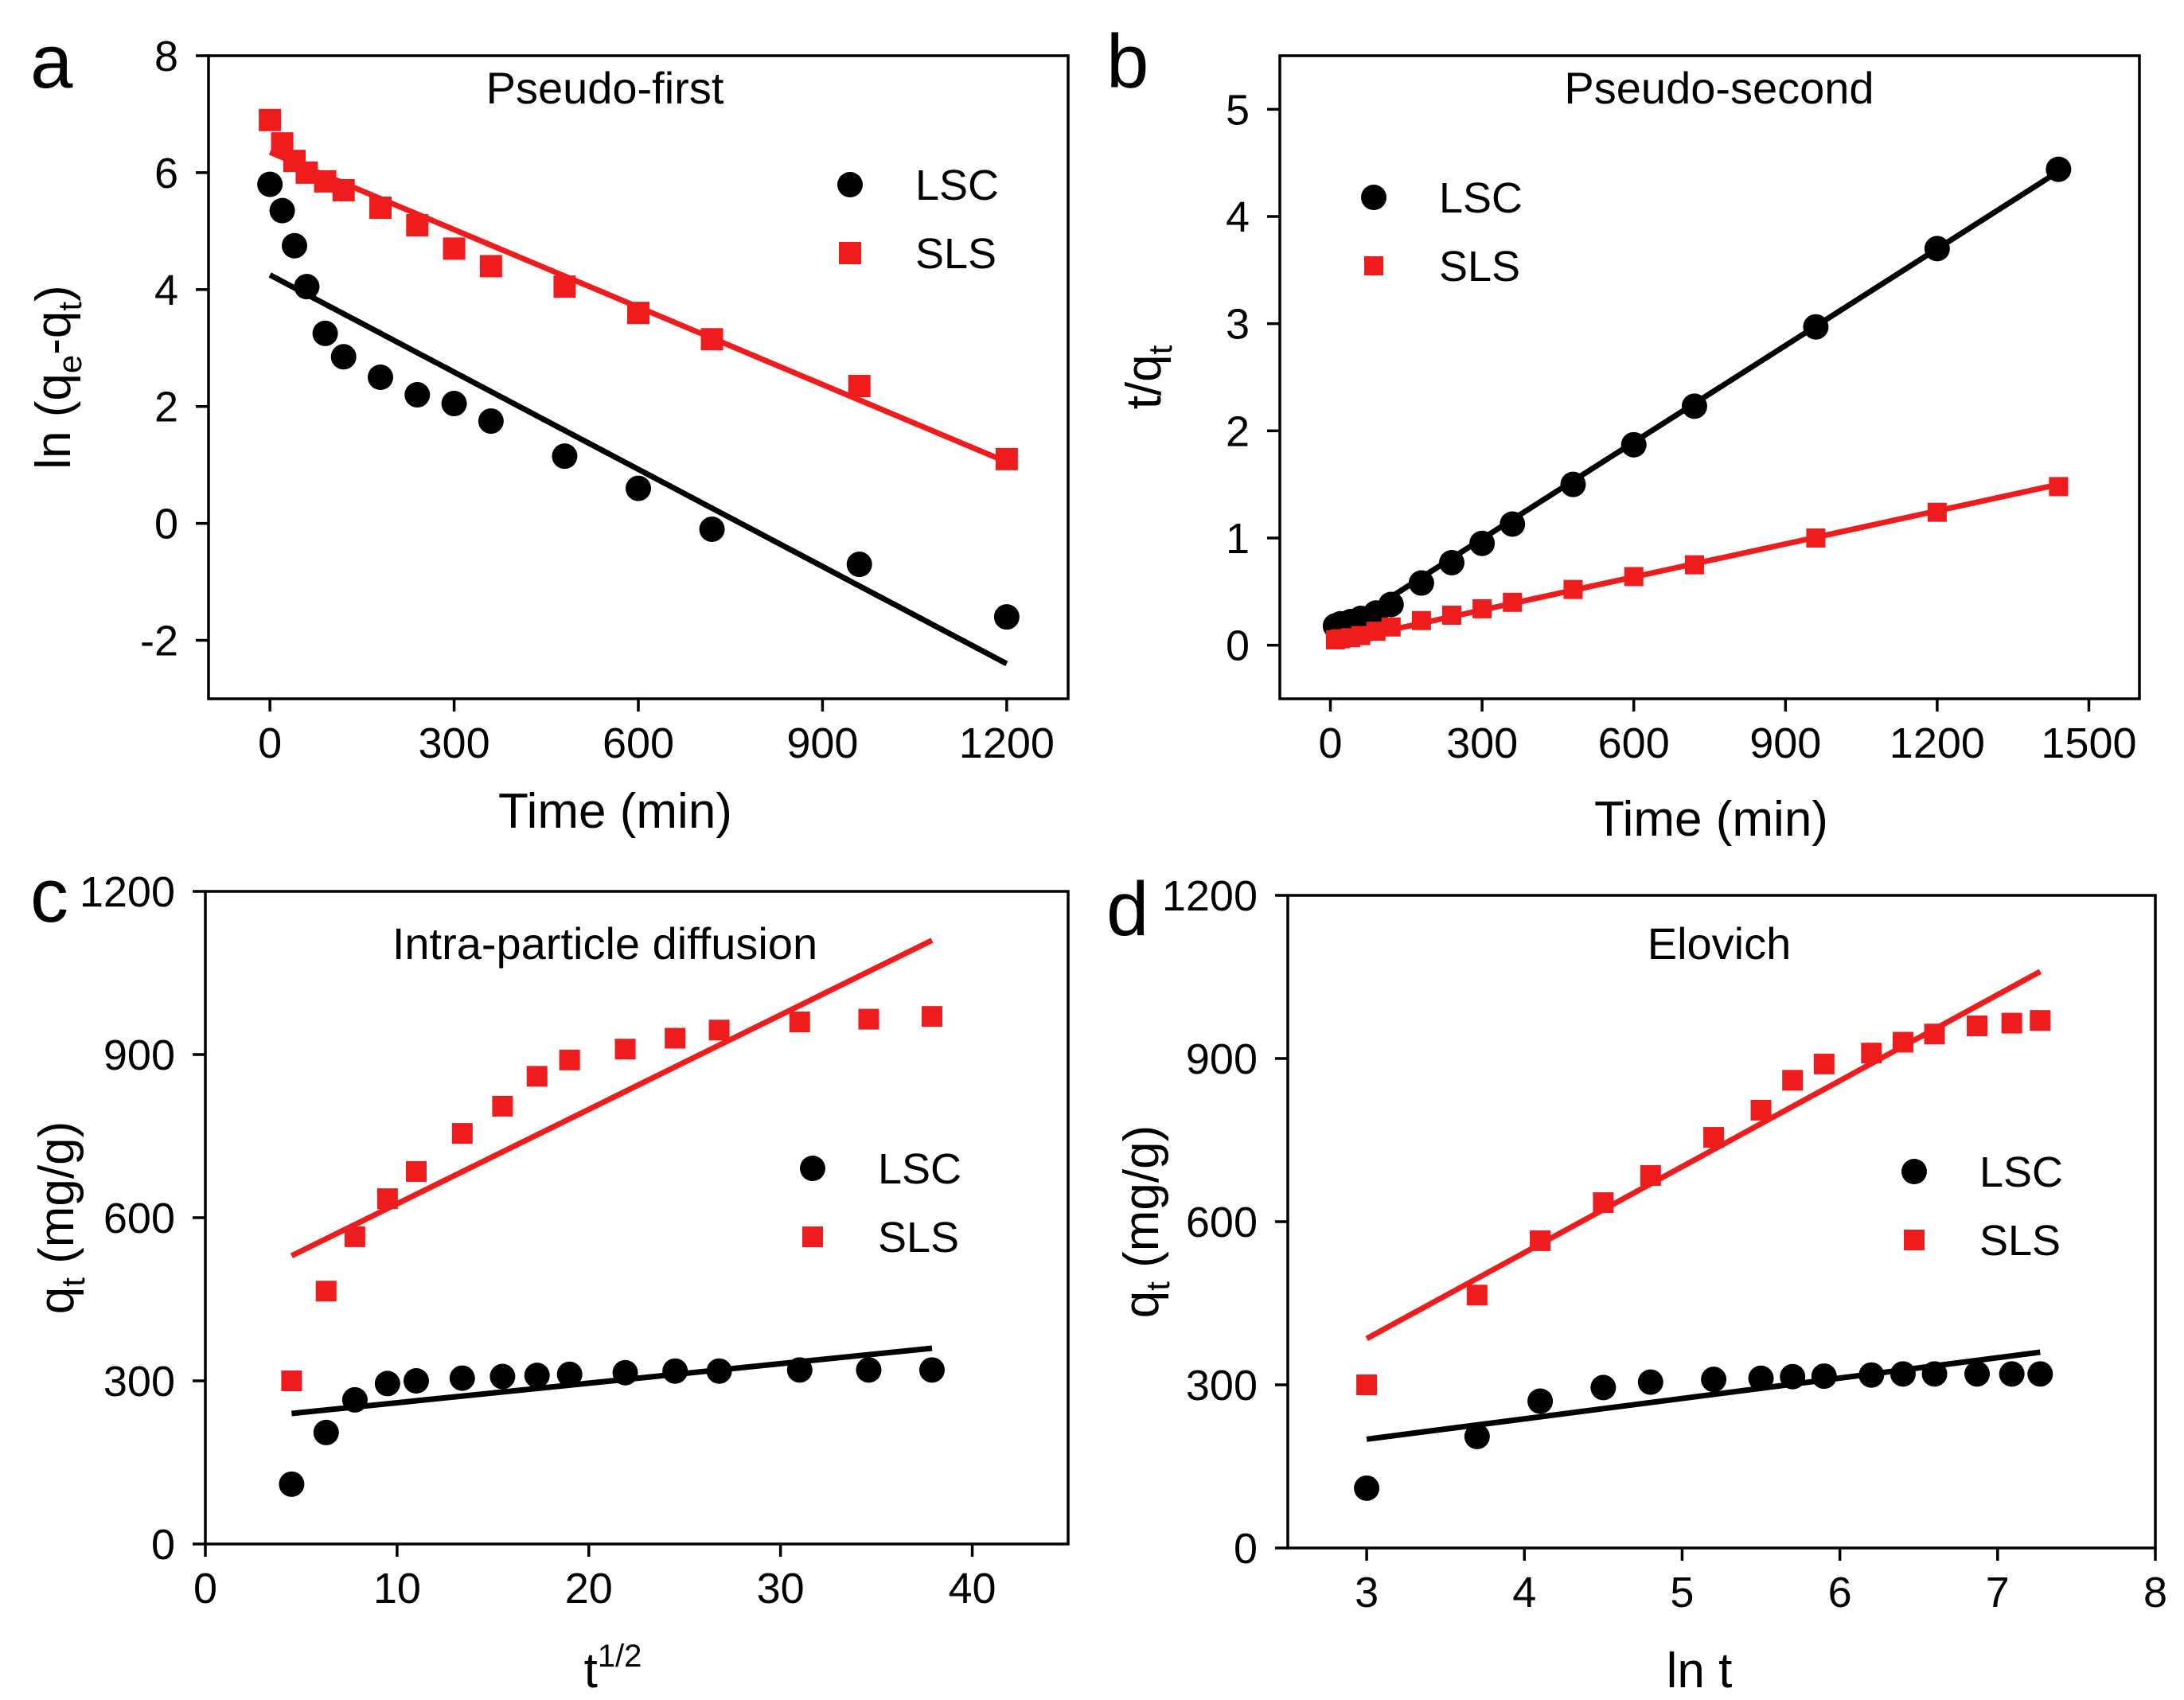 This screenshot has height=1700, width=2184. Describe the element at coordinates (142, 1218) in the screenshot. I see `panel-c-y-ticks: 0 300 600 900 1200` at that location.